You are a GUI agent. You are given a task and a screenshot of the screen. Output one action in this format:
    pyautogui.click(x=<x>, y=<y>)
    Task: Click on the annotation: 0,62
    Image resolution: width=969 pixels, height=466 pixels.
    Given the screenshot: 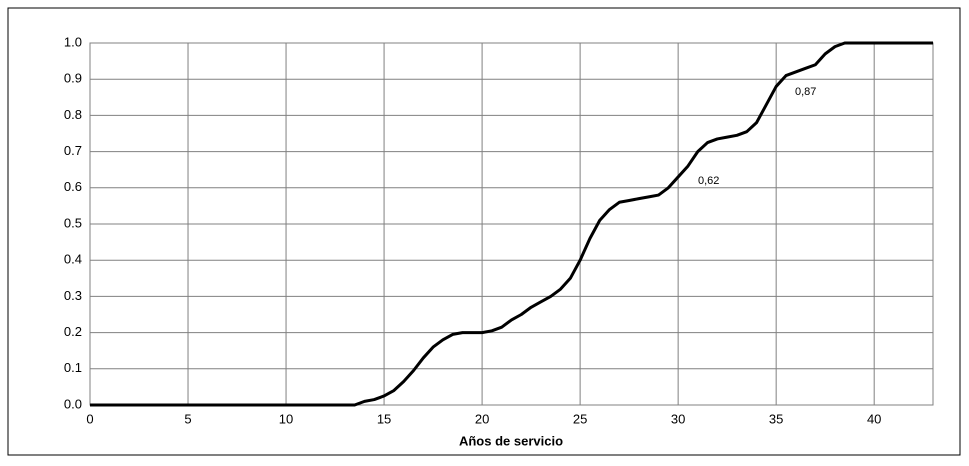 What is the action you would take?
    pyautogui.click(x=708, y=181)
    